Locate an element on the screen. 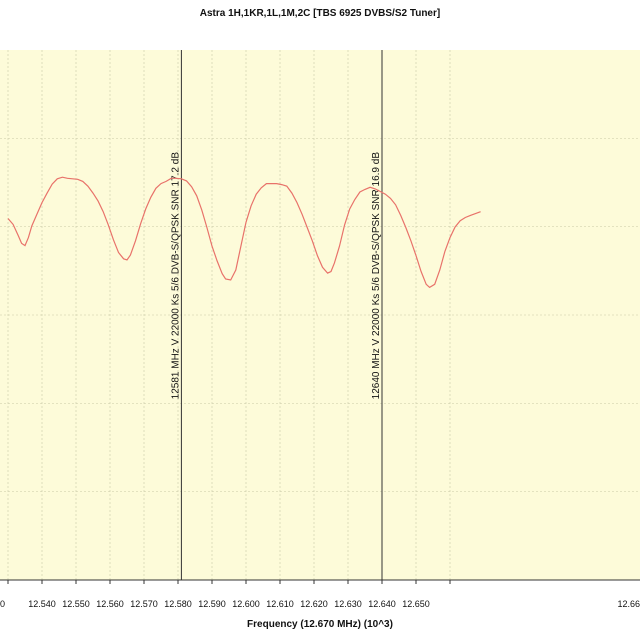  x-tick-label: 12.620 is located at coordinates (314, 604).